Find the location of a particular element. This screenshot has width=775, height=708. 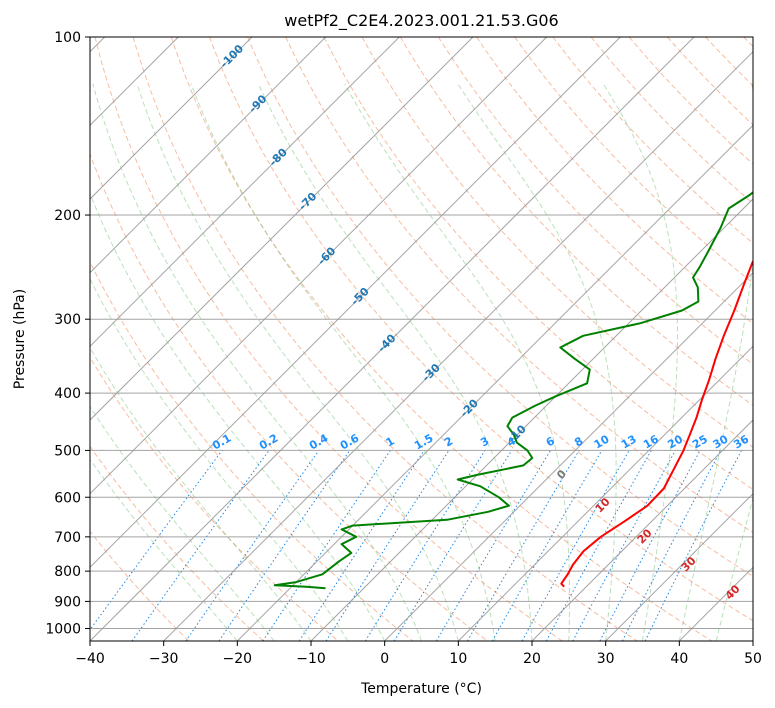

moist-adiabat-label: 10 is located at coordinates (603, 505).